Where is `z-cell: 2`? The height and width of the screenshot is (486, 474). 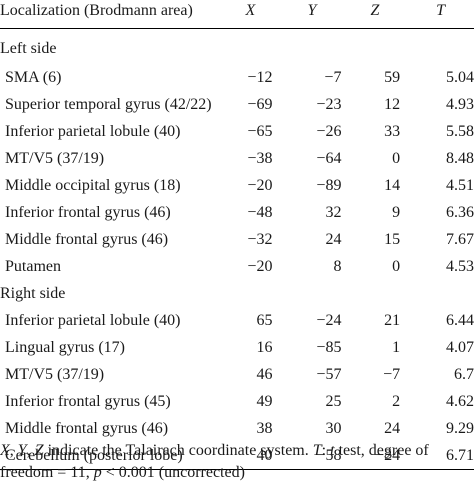
z-cell: 2 is located at coordinates (396, 401).